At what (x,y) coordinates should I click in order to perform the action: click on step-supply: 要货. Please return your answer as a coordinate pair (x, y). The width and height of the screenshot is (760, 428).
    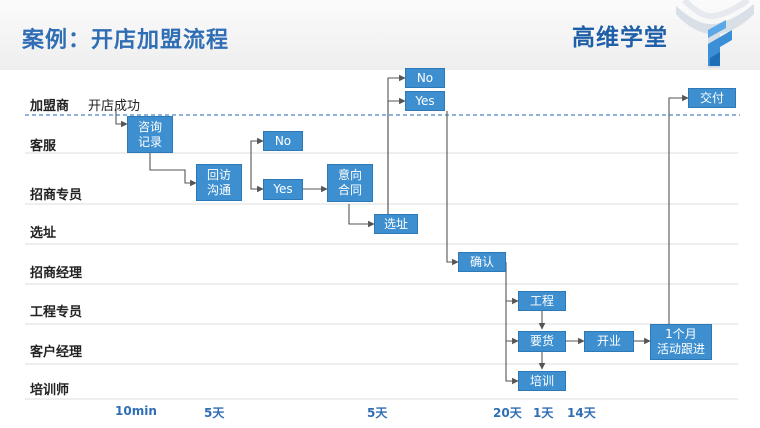
    Looking at the image, I should click on (542, 341).